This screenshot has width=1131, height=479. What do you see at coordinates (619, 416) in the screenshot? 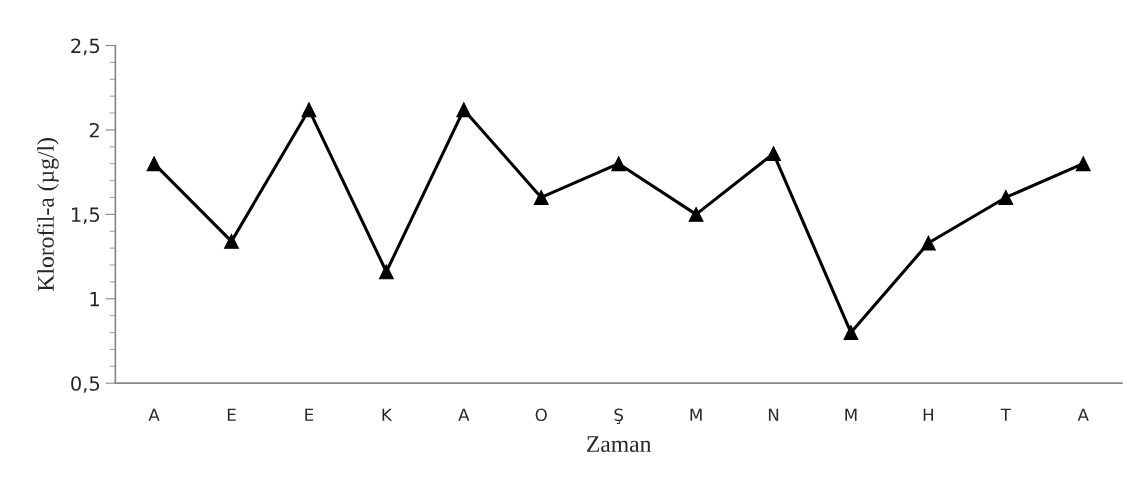
I see `x-tick-label: Ş` at bounding box center [619, 416].